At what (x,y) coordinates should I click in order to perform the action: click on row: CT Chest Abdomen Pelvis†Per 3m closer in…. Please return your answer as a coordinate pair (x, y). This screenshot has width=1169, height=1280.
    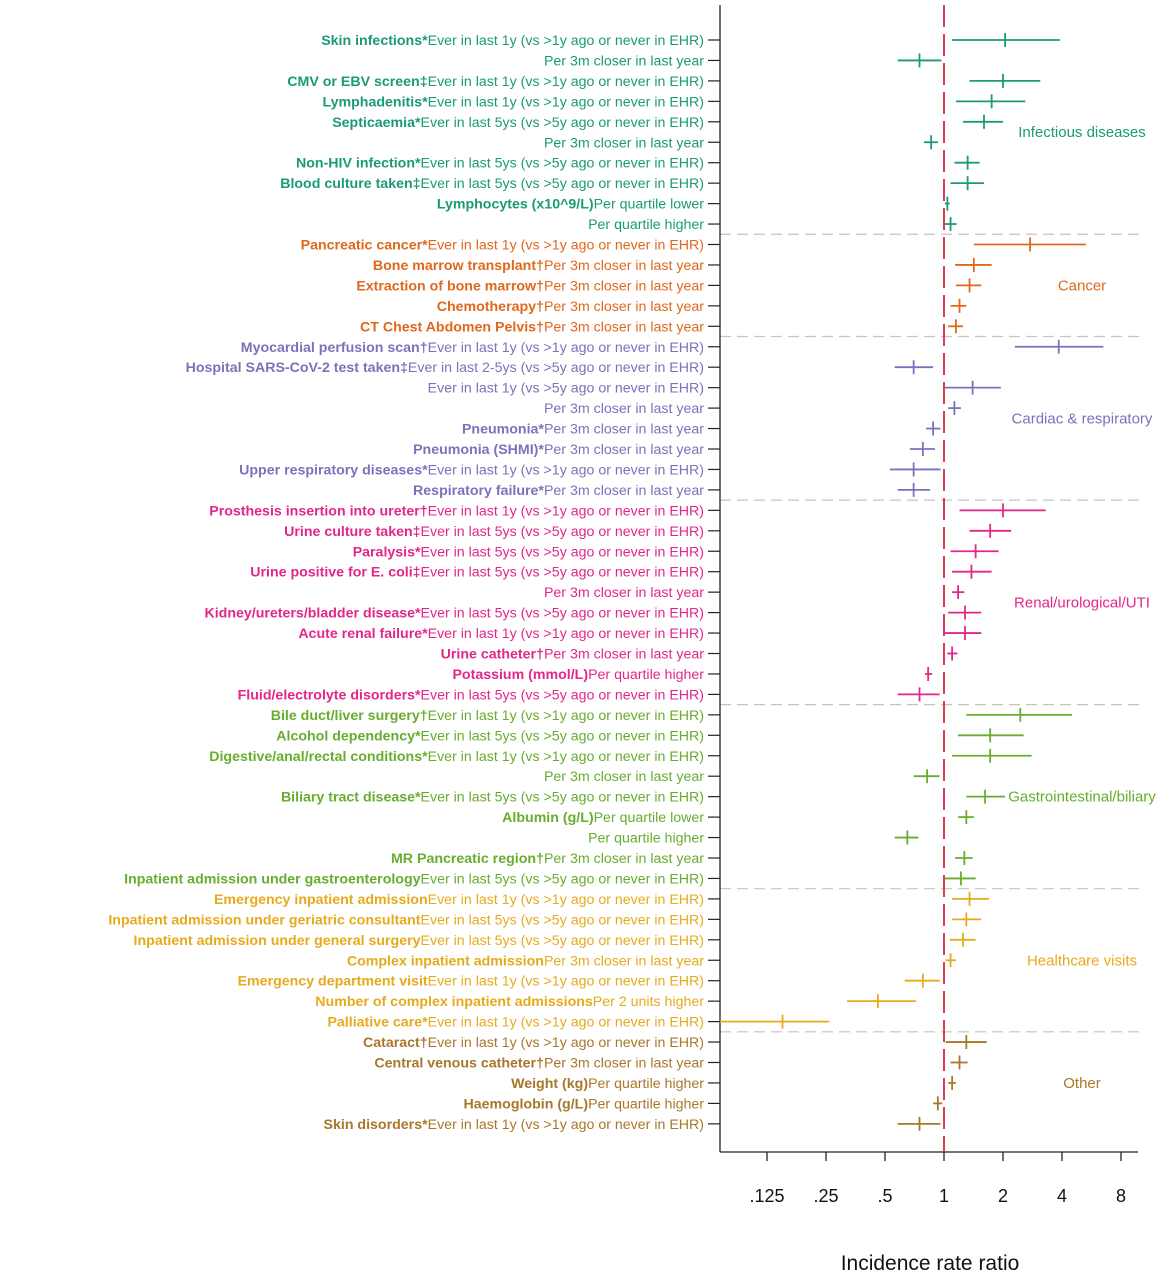
    Looking at the image, I should click on (661, 327).